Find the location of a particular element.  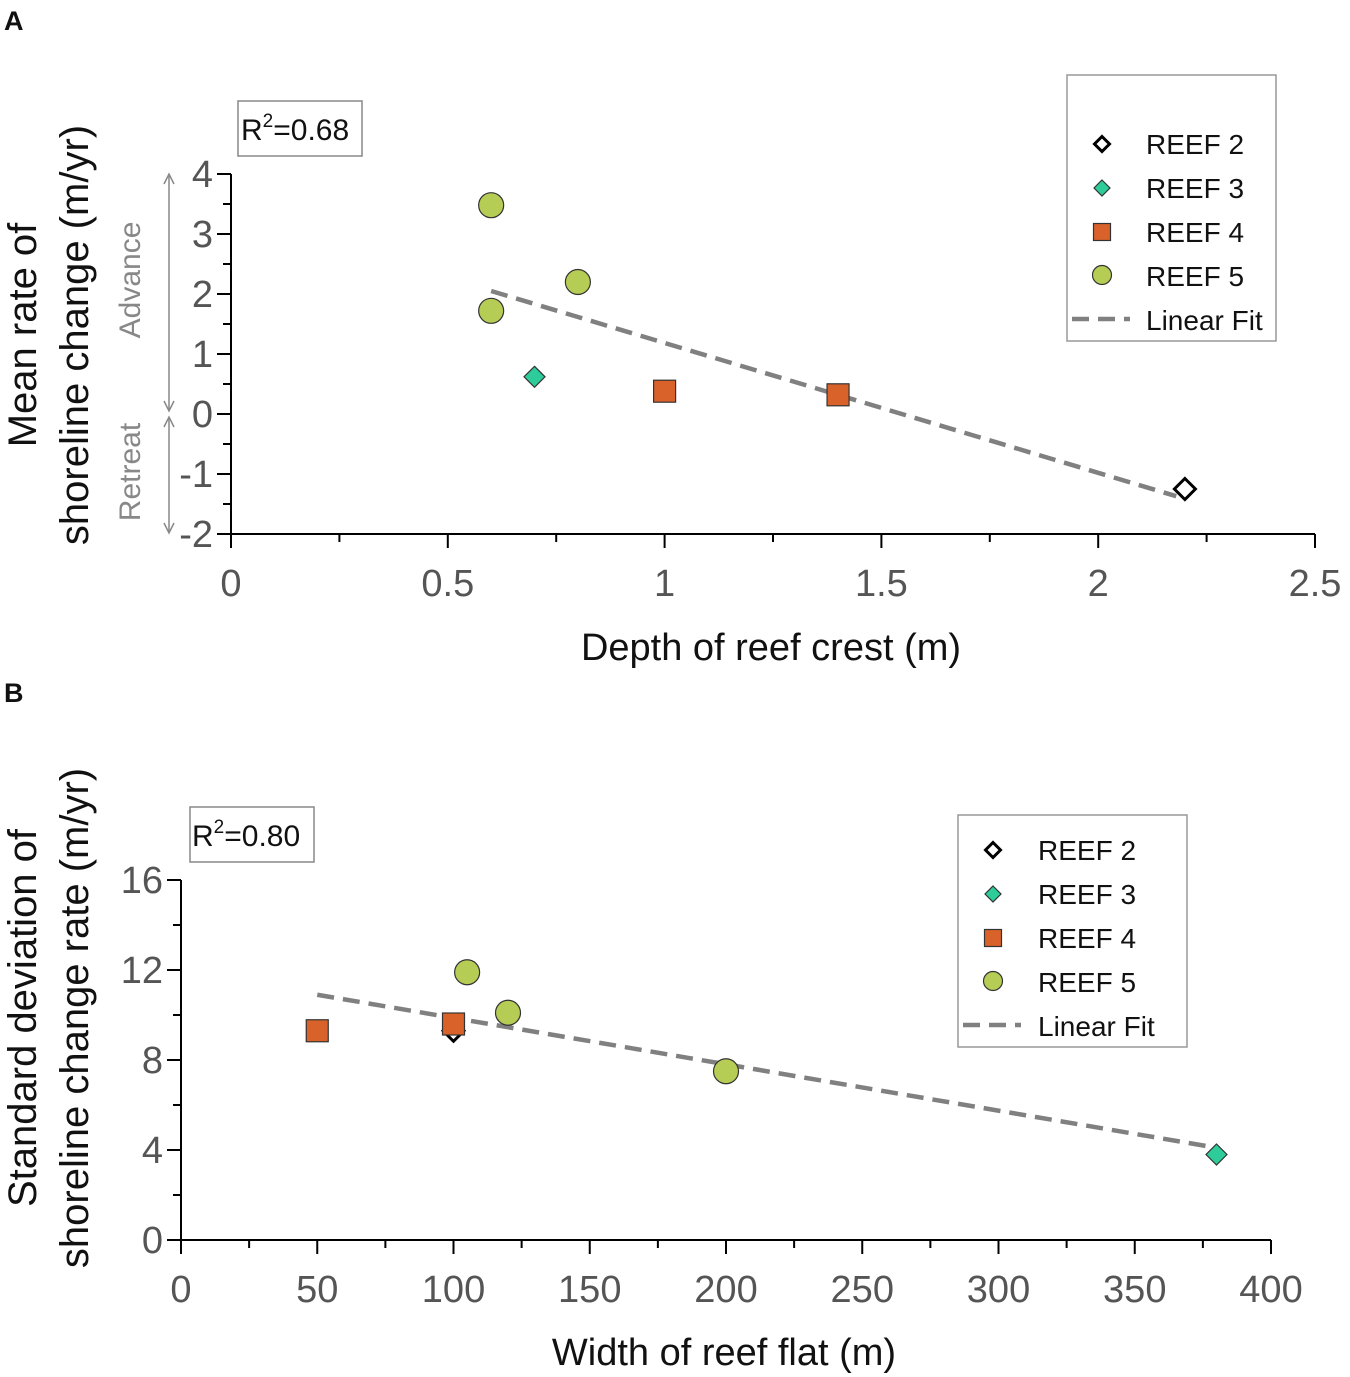

panel-b-xtick-label: 50 is located at coordinates (317, 1290).